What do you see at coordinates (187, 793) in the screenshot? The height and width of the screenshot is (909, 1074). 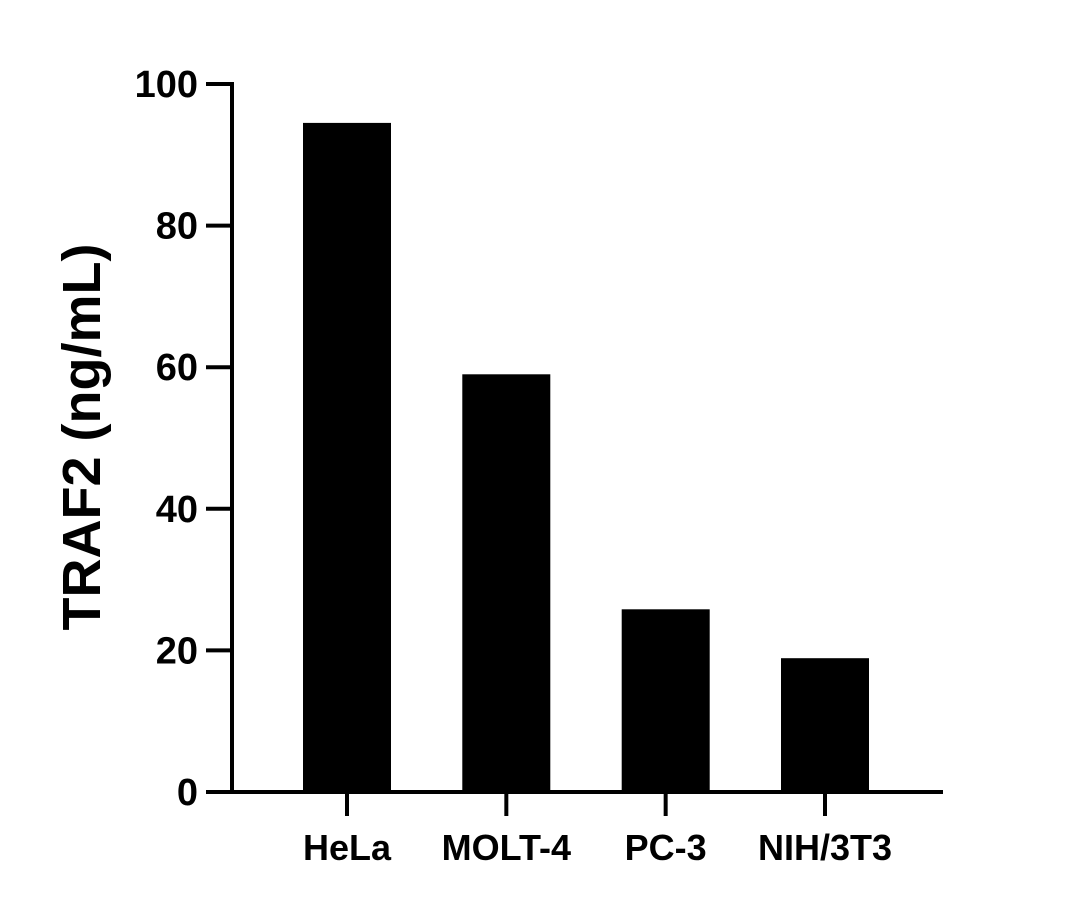 I see `y-tick-label: 0` at bounding box center [187, 793].